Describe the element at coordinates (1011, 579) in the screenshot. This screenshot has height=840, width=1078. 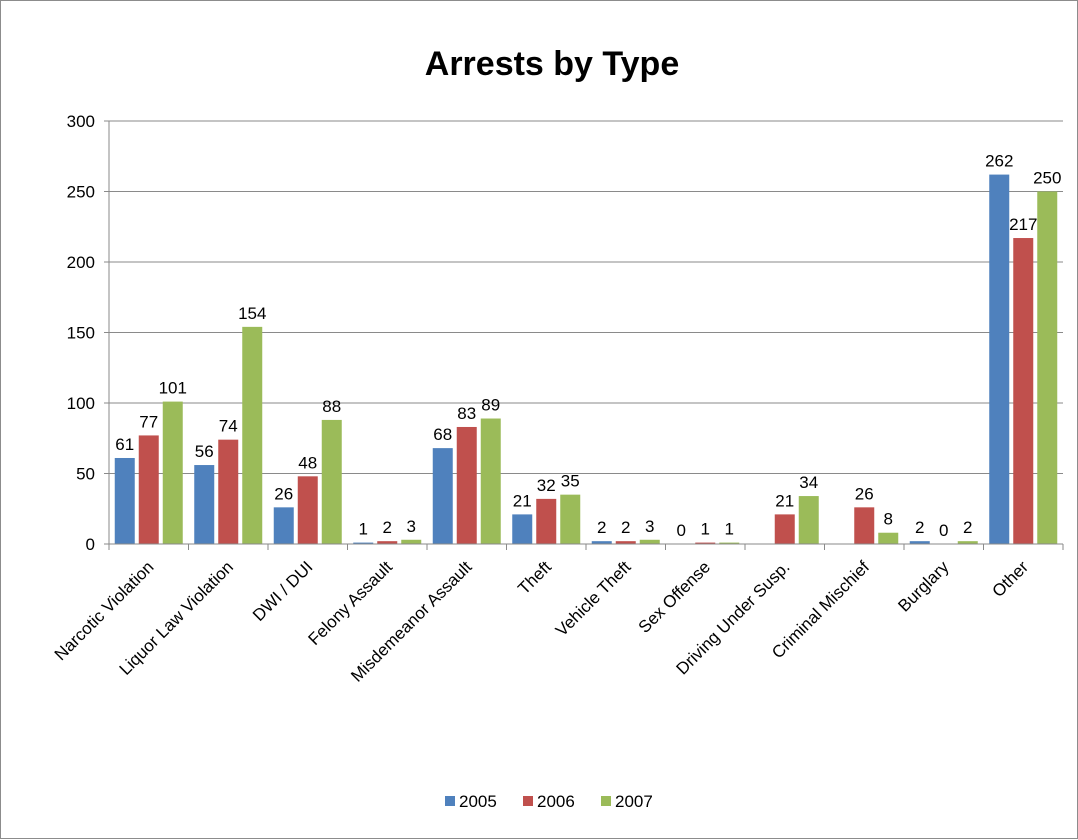
I see `x-tick-label: Other` at that location.